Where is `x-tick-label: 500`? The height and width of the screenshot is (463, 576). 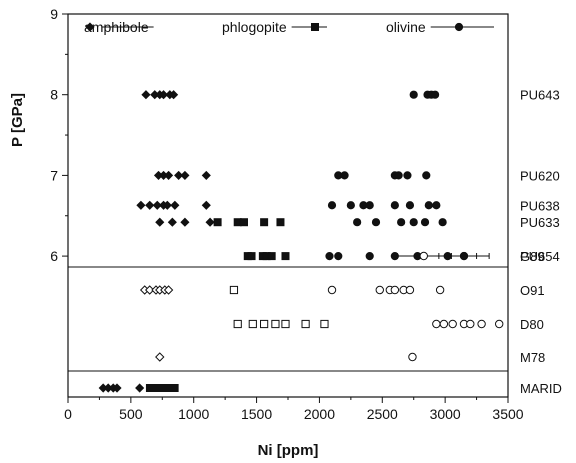 x-tick-label: 500 is located at coordinates (131, 414).